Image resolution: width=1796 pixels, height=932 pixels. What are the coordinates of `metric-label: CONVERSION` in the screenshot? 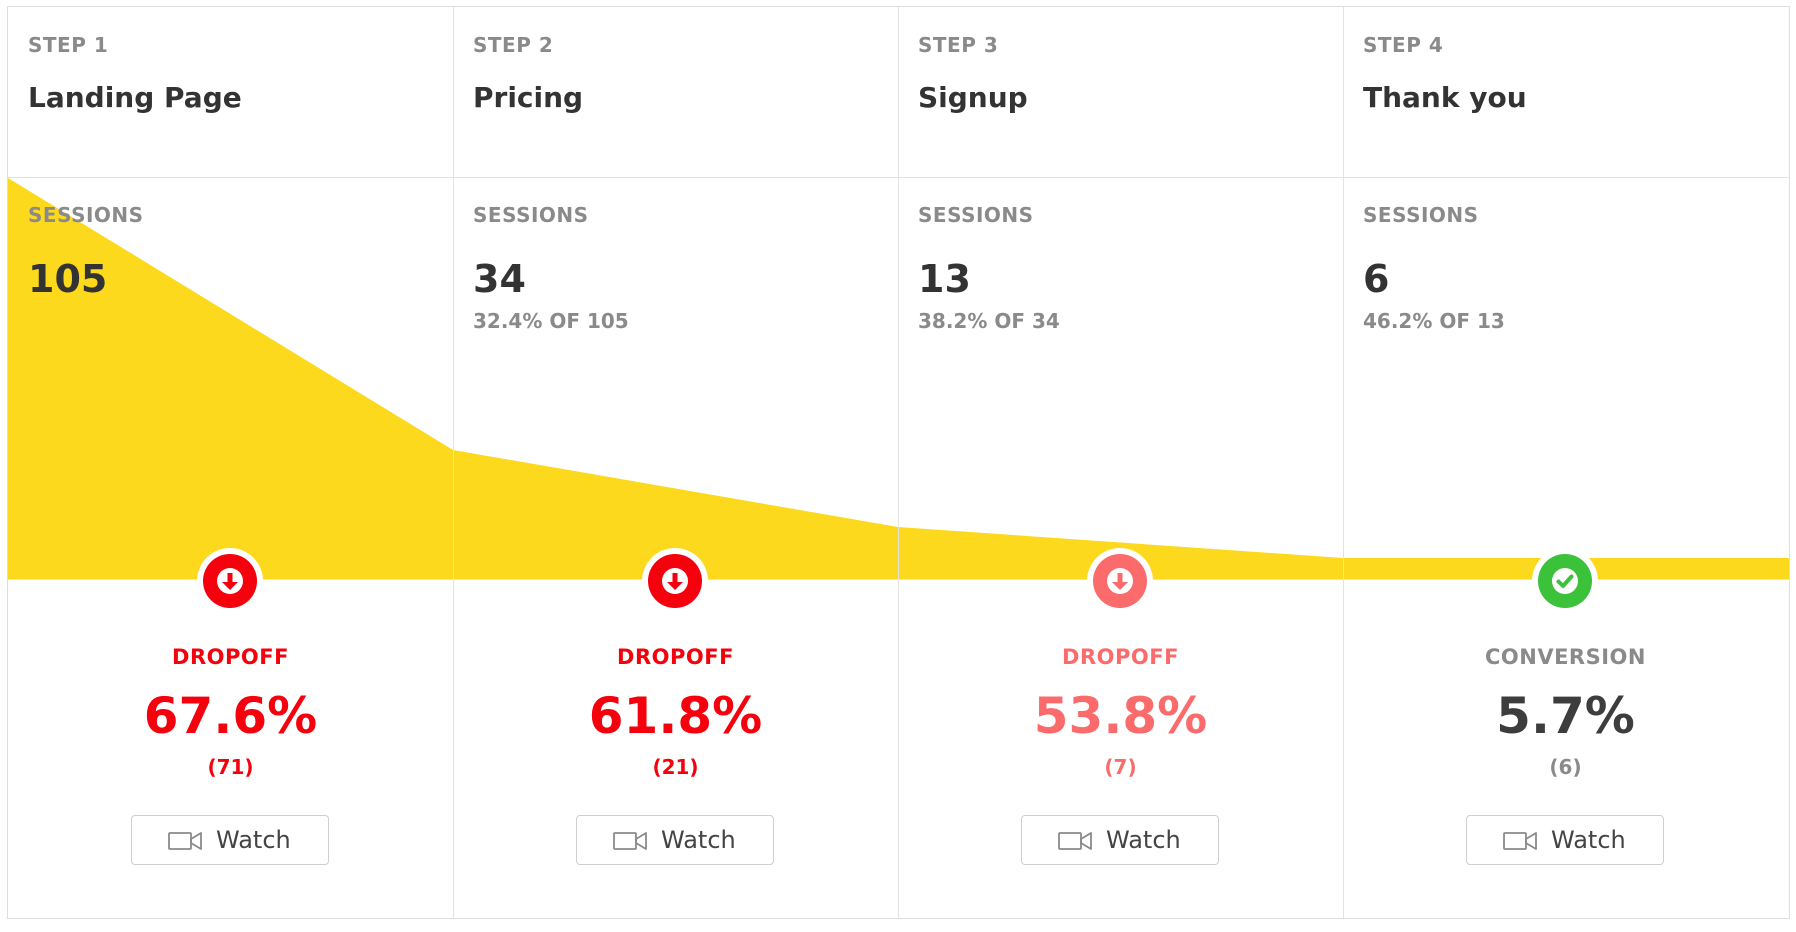 It's located at (1565, 657).